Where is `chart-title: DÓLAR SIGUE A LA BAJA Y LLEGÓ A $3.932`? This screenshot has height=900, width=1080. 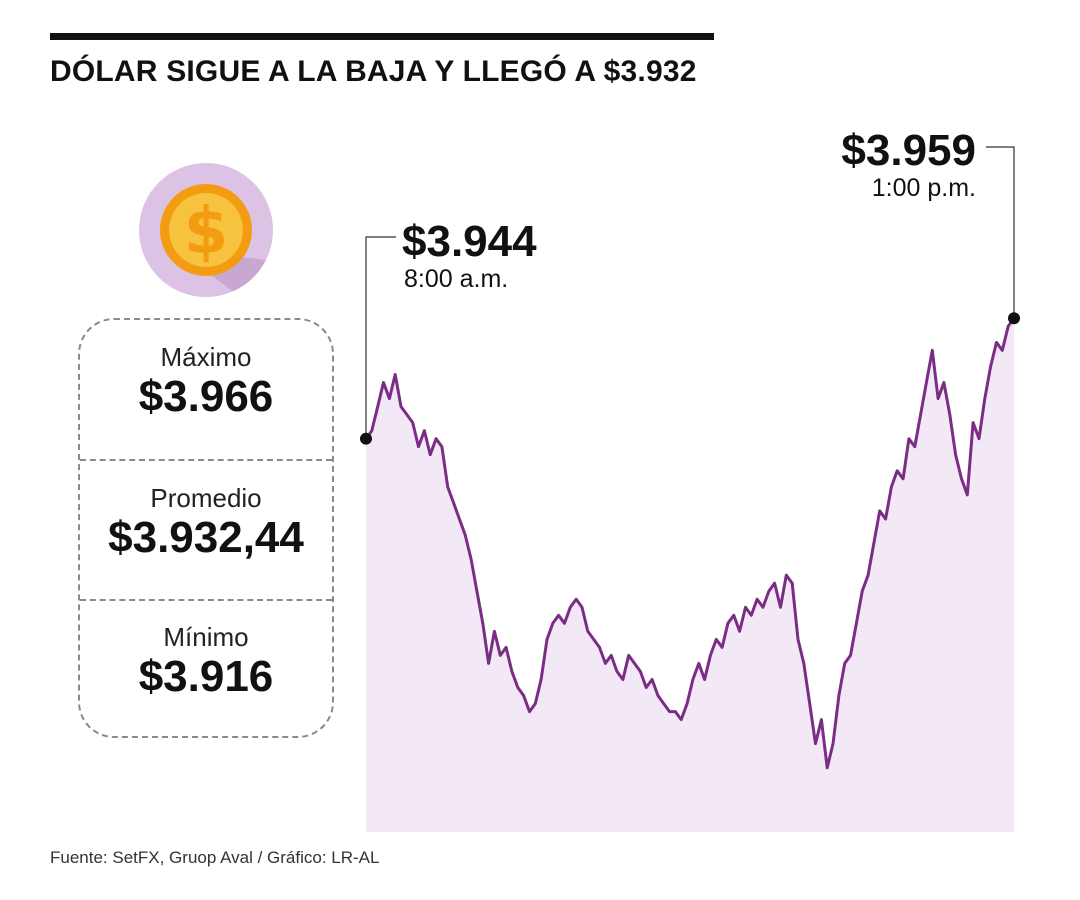
chart-title: DÓLAR SIGUE A LA BAJA Y LLEGÓ A $3.932 is located at coordinates (373, 71).